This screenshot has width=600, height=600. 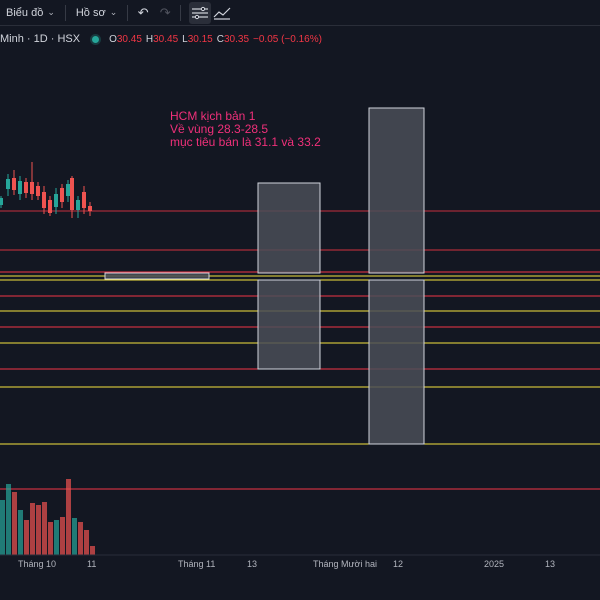 I want to click on market-status-icon, so click(x=96, y=39).